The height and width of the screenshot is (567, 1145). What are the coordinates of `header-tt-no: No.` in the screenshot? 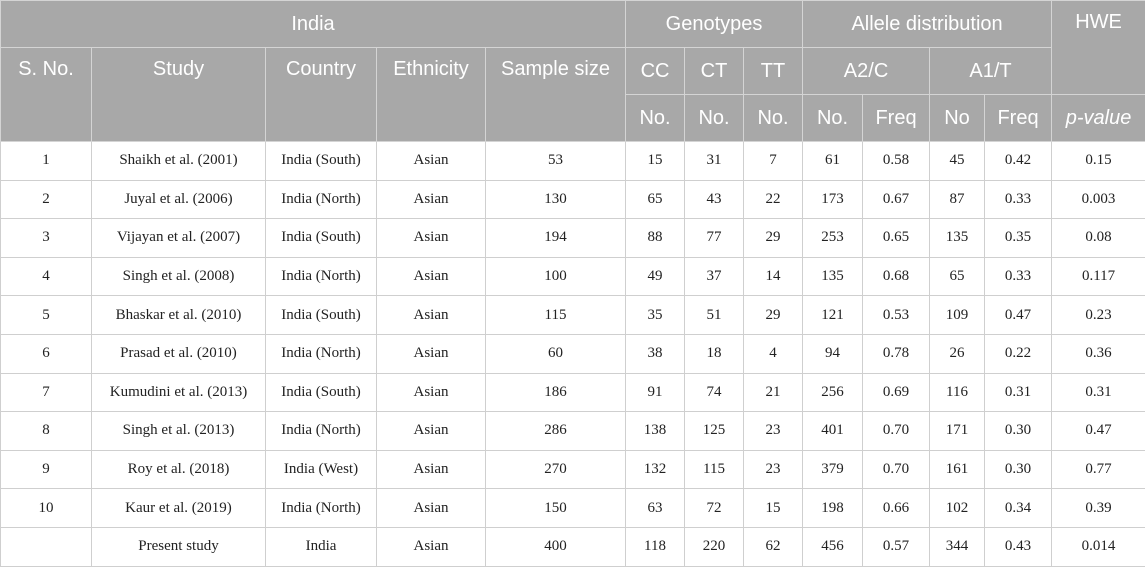 It's located at (773, 118).